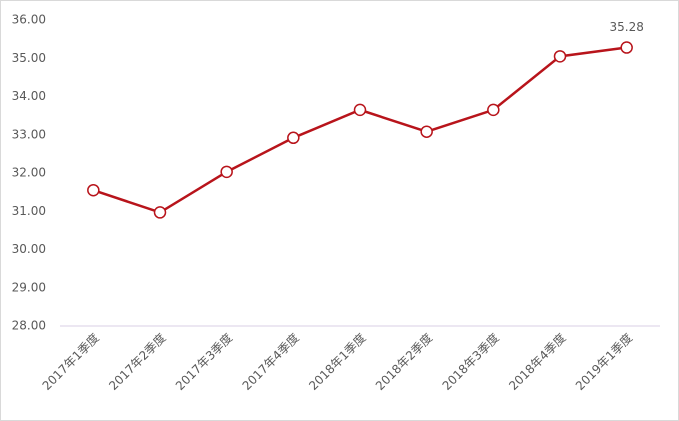  I want to click on y-tick-label: 30.00, so click(29, 249).